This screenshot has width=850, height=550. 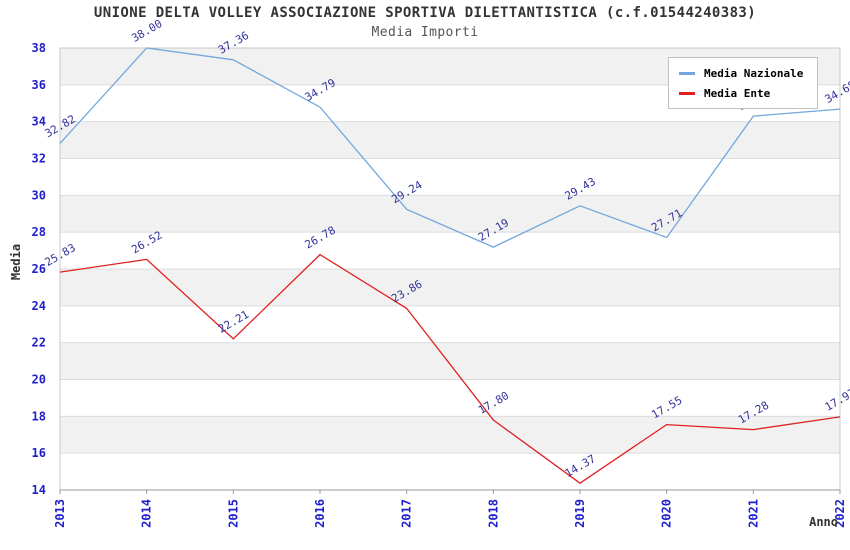 What do you see at coordinates (493, 403) in the screenshot?
I see `data-point-label: 17.80` at bounding box center [493, 403].